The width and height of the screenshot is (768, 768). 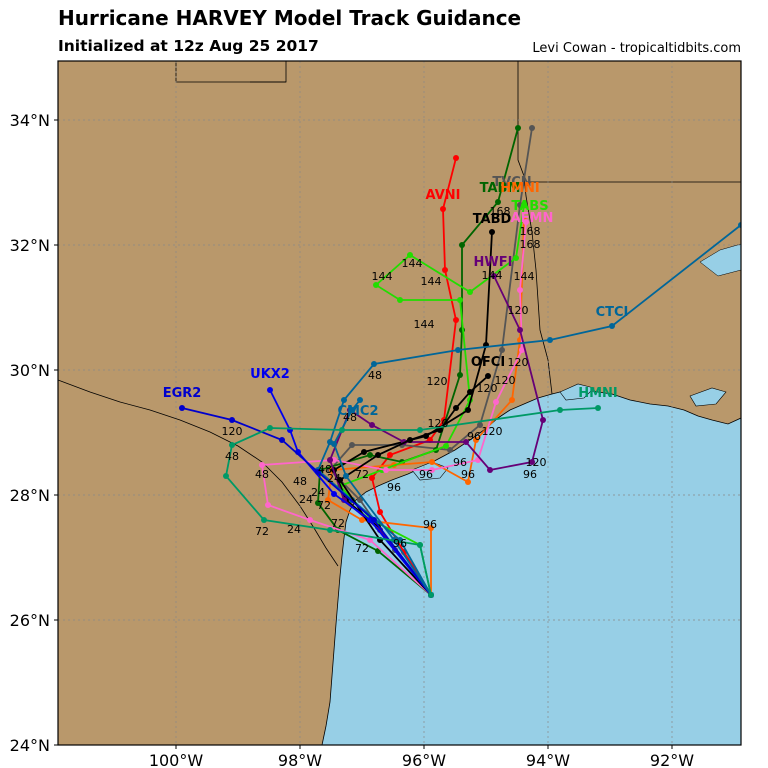 I want to click on model-label: CMC2, so click(x=357, y=411).